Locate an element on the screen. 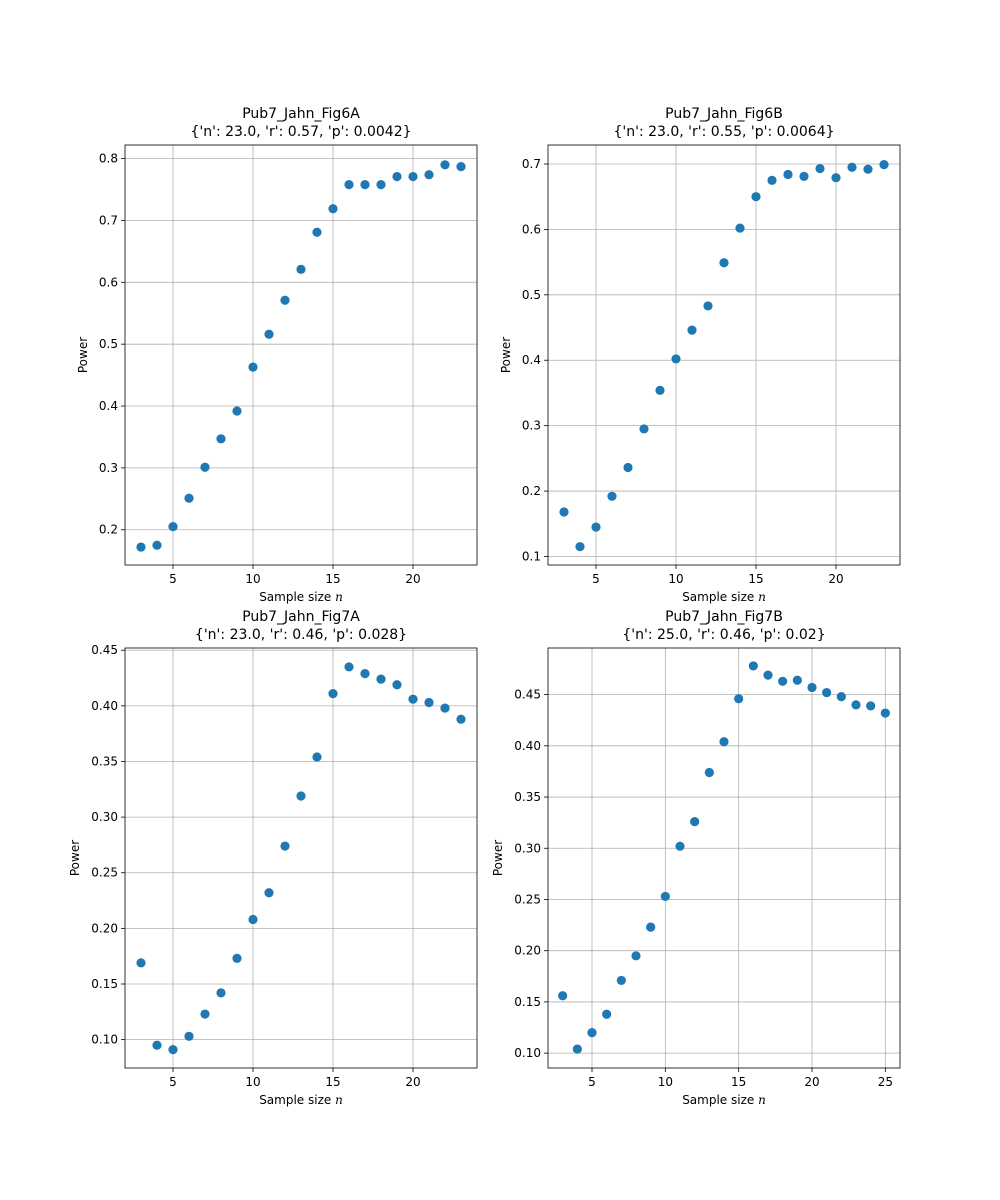 The height and width of the screenshot is (1200, 1000). y-tick-label: 0.20 is located at coordinates (104, 928).